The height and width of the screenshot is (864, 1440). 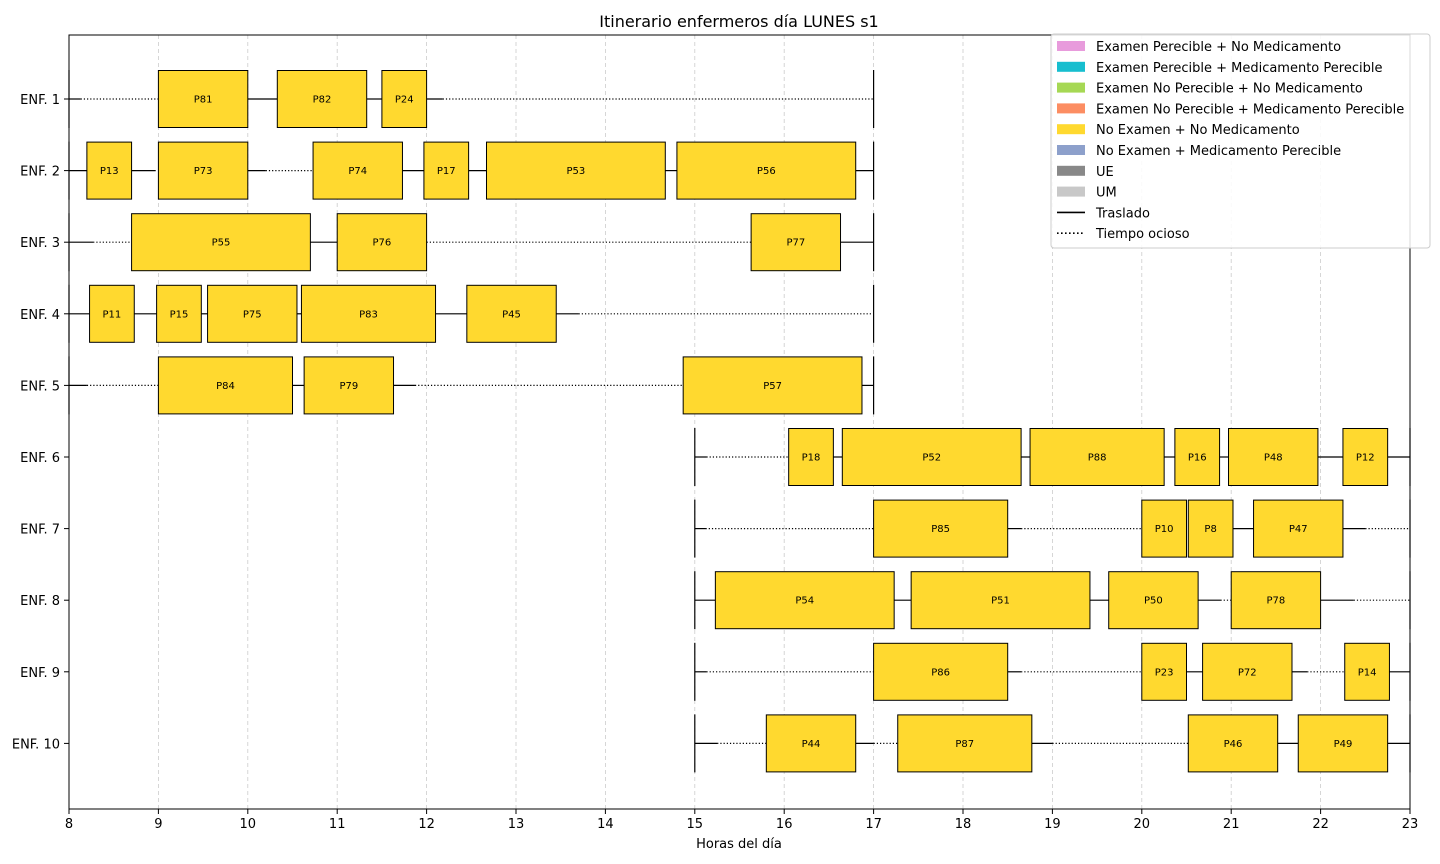 I want to click on nurse-row: P18 P52 P88 P16 P48 P12, so click(x=1052, y=457).